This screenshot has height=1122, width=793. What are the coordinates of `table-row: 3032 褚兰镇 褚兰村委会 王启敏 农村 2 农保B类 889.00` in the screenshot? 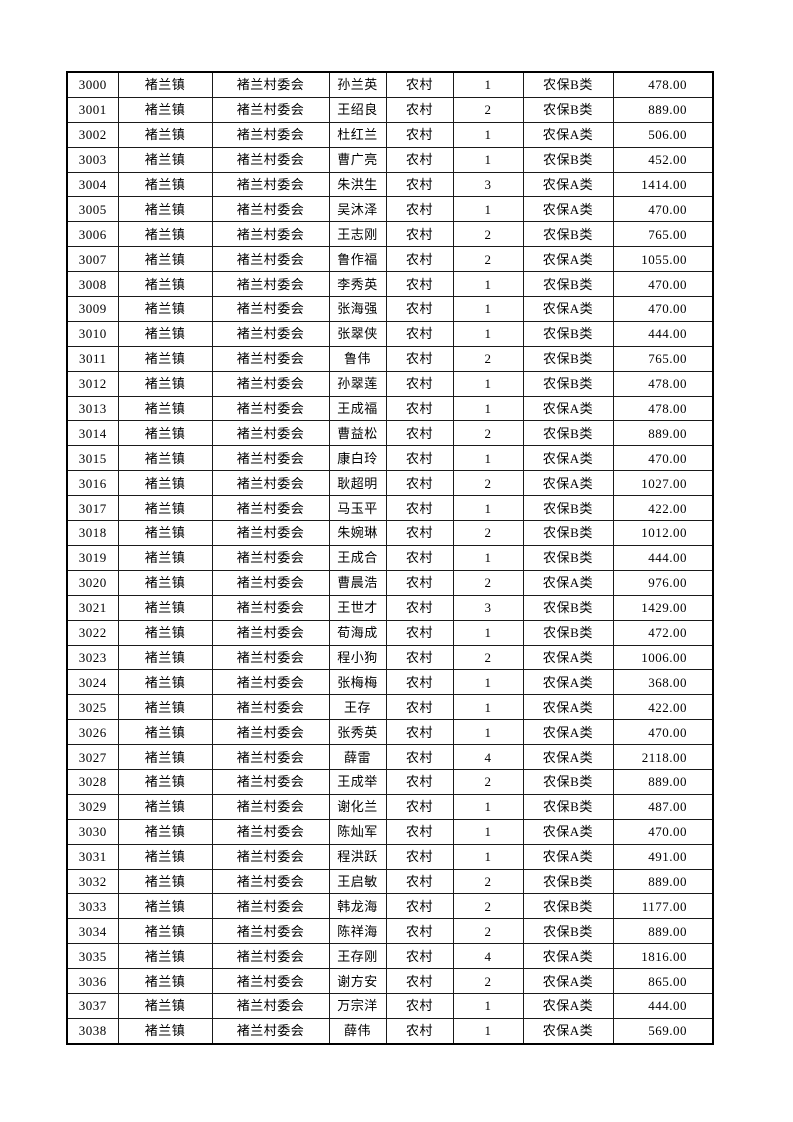 It's located at (390, 881).